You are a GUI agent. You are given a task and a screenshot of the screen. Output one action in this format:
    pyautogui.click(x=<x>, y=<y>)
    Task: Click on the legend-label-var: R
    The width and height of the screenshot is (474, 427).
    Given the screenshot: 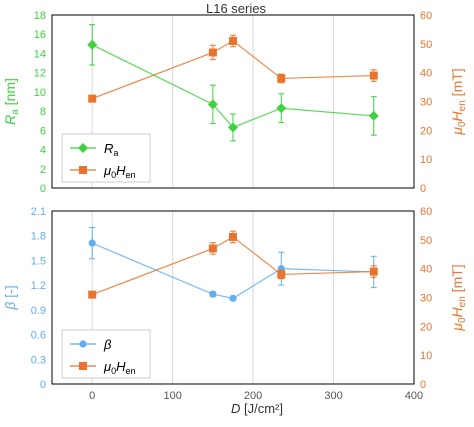 What is the action you would take?
    pyautogui.click(x=108, y=148)
    